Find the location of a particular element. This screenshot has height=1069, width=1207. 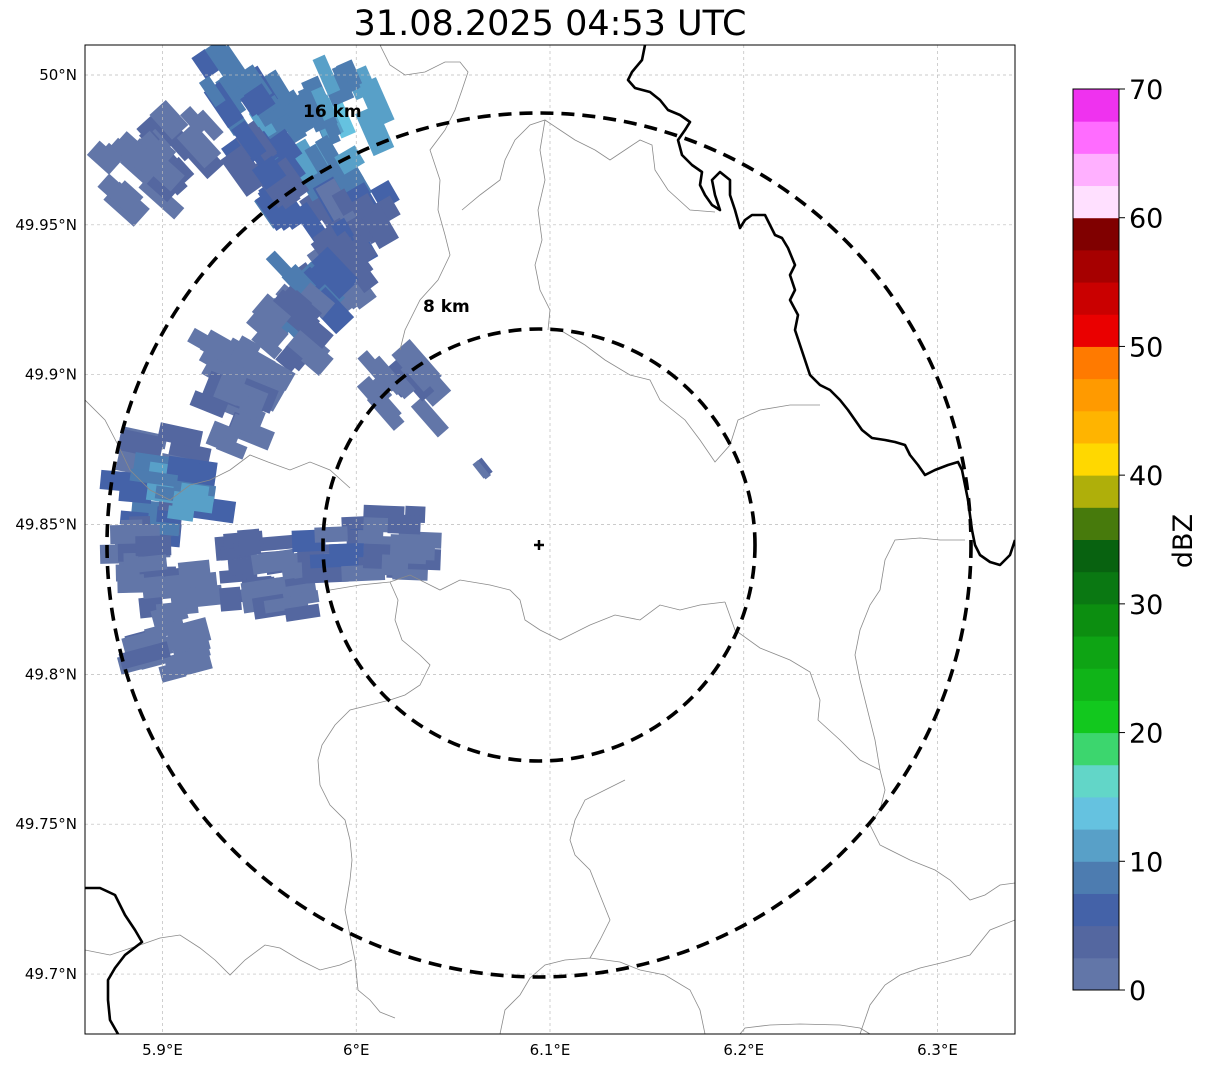

range-ring-8km-label: 8 km is located at coordinates (446, 307).